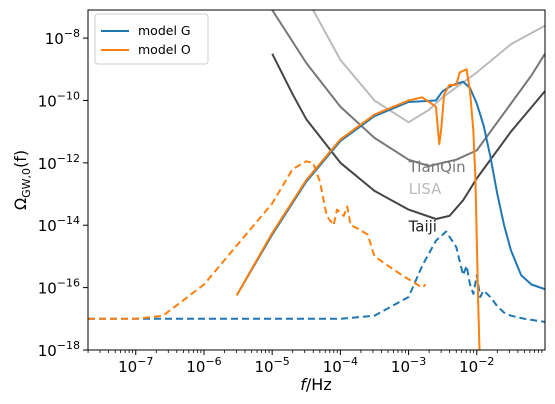 Image resolution: width=555 pixels, height=404 pixels. I want to click on y-tick-label: 10−8, so click(62, 37).